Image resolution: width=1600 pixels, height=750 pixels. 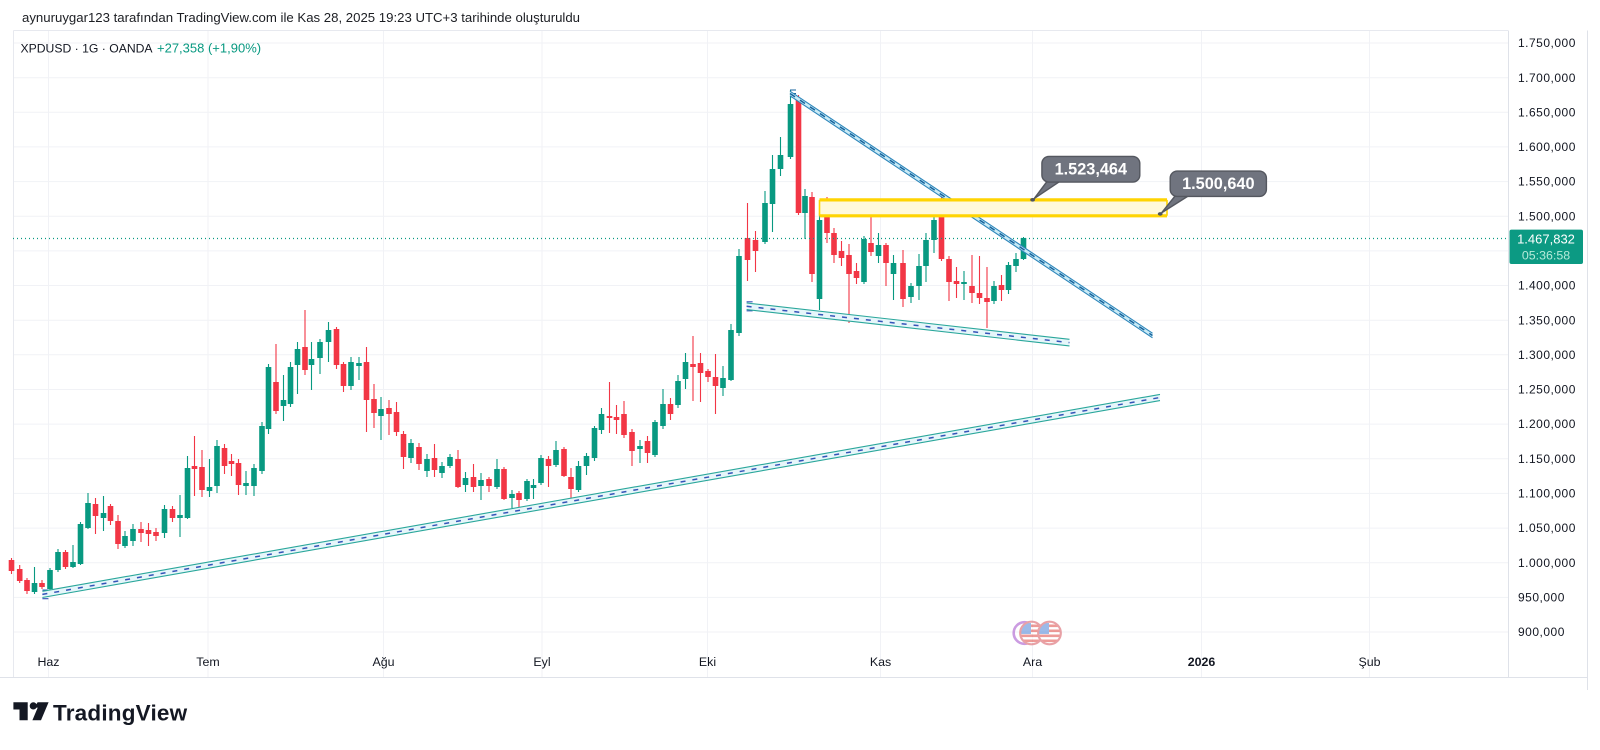 I want to click on svg-text: 1.600,000, so click(x=1547, y=147).